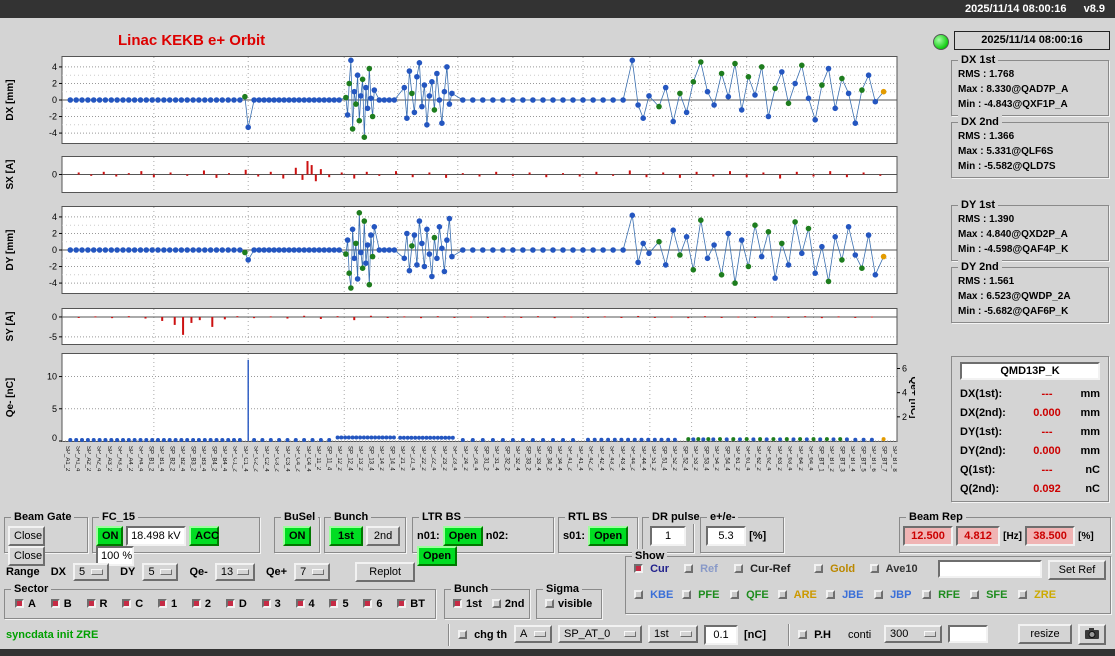  Describe the element at coordinates (25, 604) in the screenshot. I see `sector-a-toggle: A` at that location.